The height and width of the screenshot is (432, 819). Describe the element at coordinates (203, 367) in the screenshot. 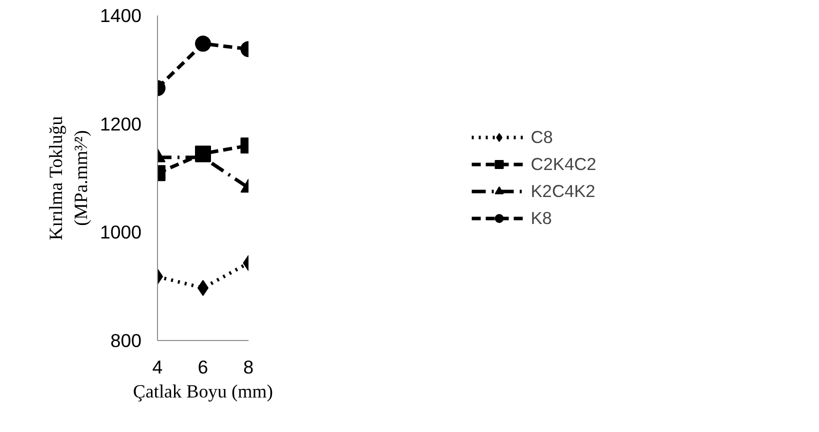

I see `x-tick-label: 6` at that location.